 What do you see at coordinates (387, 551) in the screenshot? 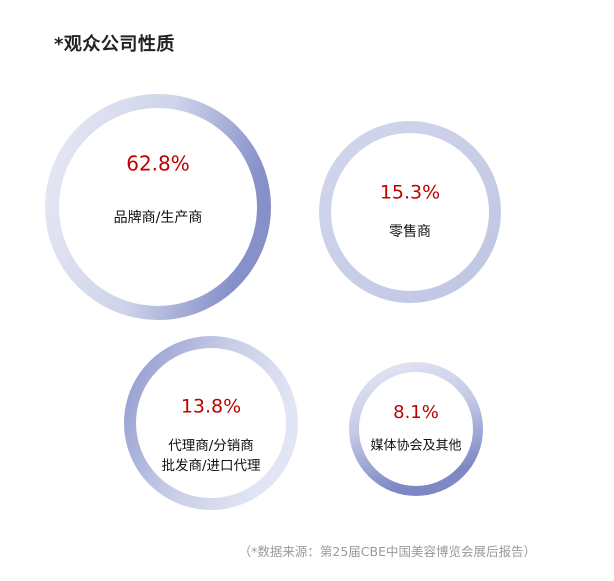
I see `source-note: （*数据来源：第25届CBE中国美容博览会展后报告）` at bounding box center [387, 551].